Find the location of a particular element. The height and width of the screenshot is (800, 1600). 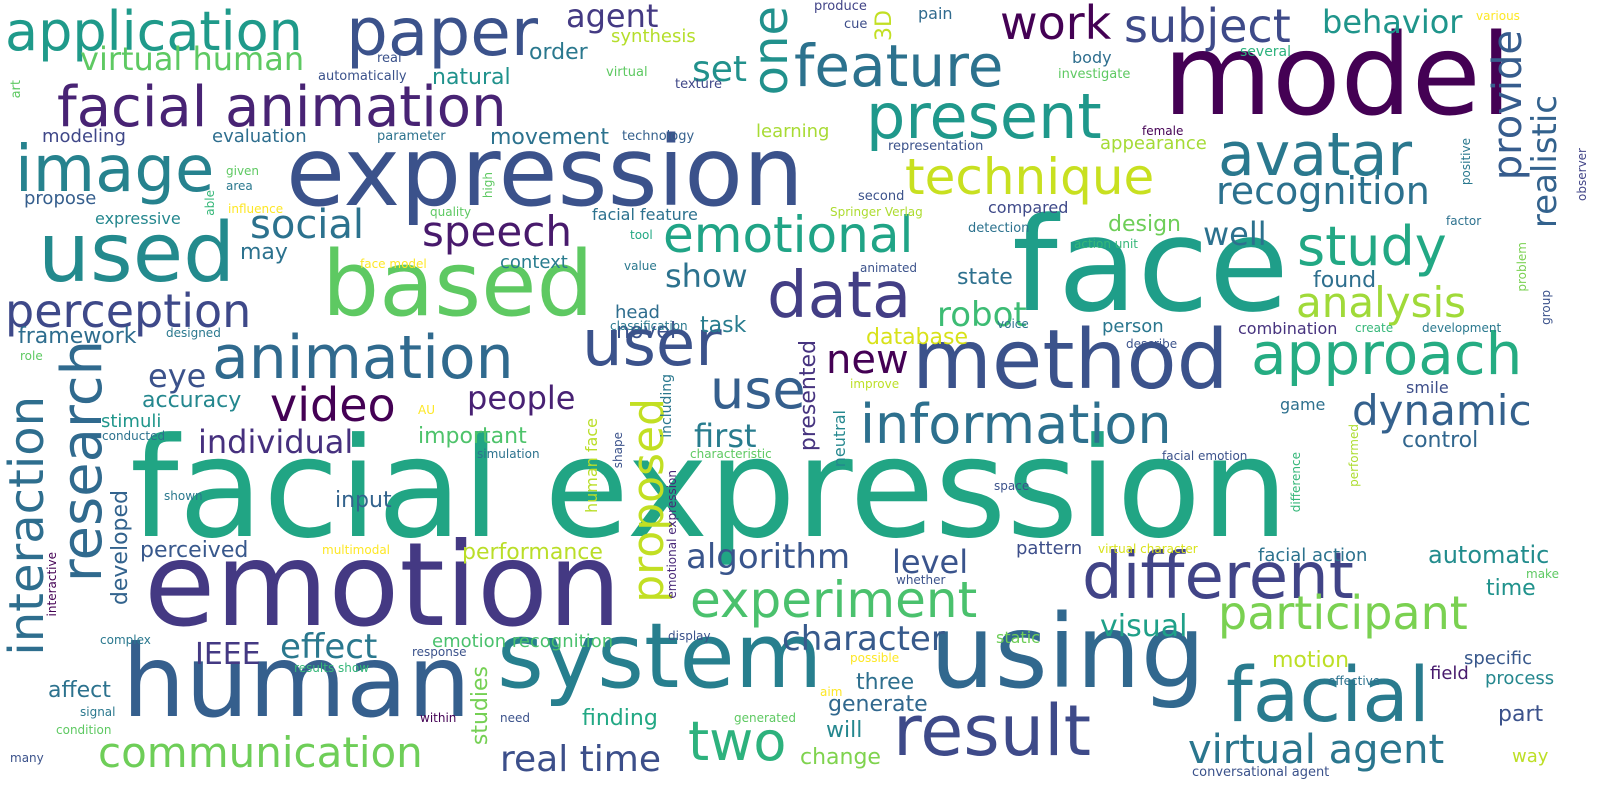

word: feature is located at coordinates (899, 66).